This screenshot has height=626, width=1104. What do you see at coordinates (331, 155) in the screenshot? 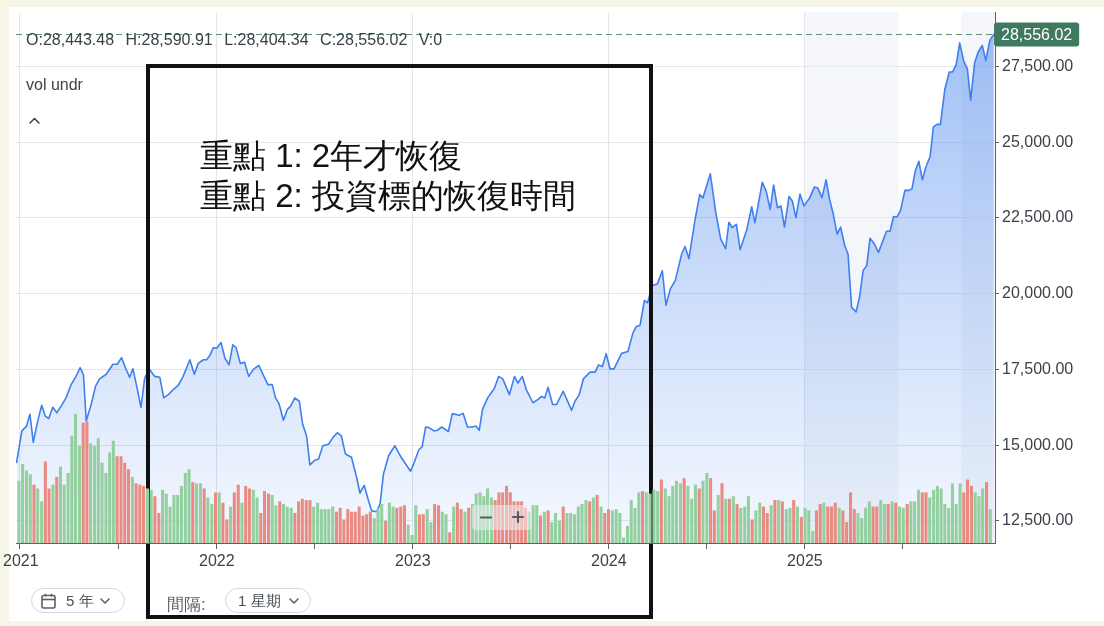
I see `annotation: 重點 1: 2年才恢復` at bounding box center [331, 155].